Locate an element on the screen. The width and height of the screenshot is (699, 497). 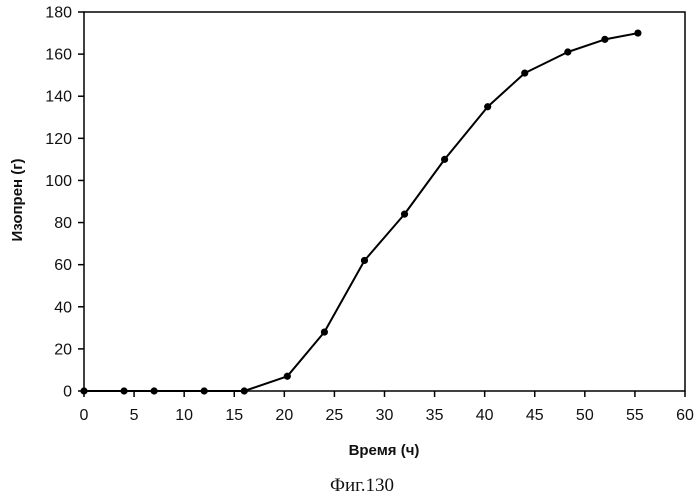
y-axis-title: Изопрен (г) is located at coordinates (17, 199).